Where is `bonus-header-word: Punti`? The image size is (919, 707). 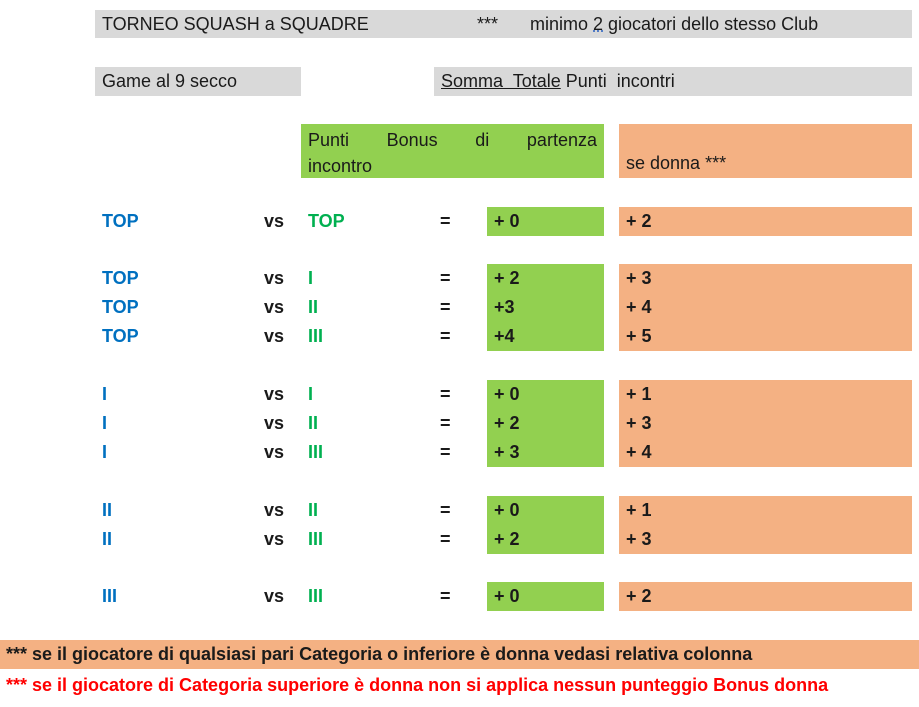
bonus-header-word: Punti is located at coordinates (329, 140).